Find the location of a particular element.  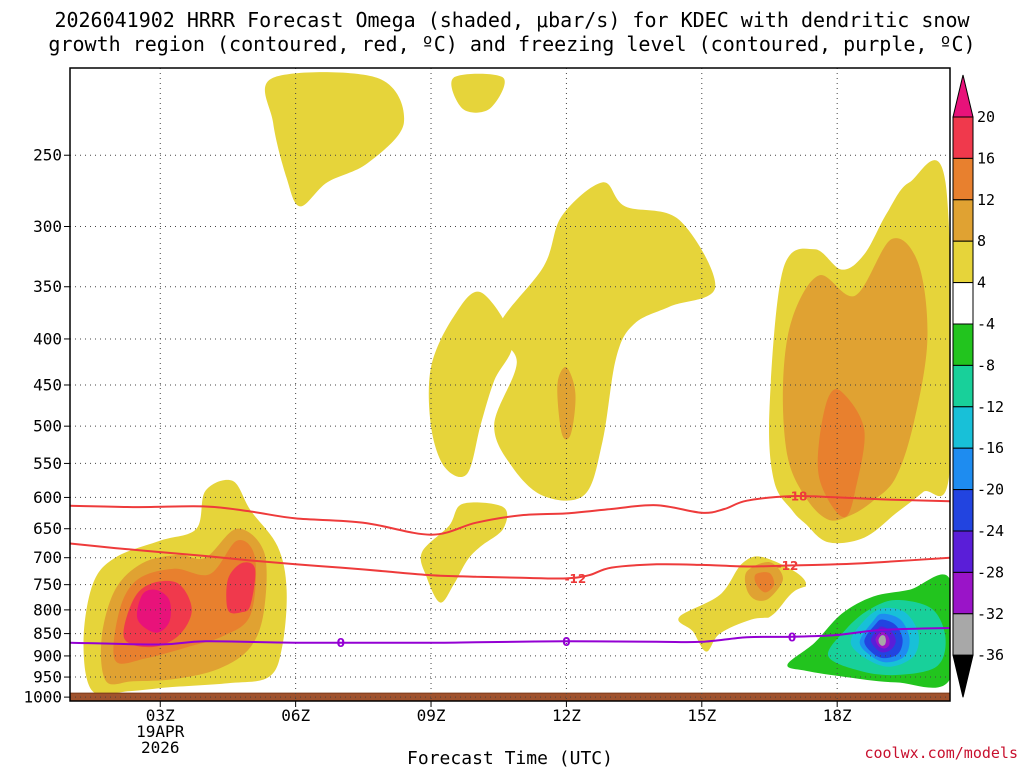

credit-text: coolwx.com/models is located at coordinates (941, 753).